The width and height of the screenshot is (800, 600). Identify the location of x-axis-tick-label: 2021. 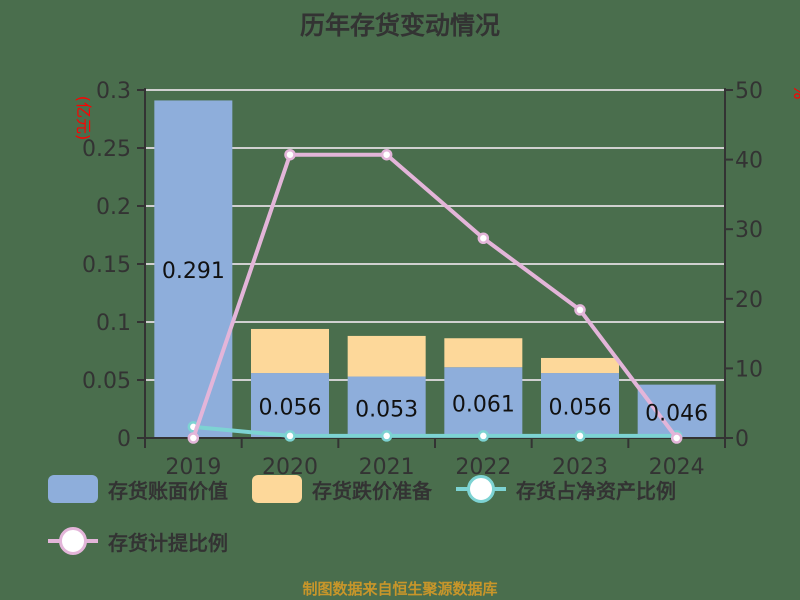
(387, 467).